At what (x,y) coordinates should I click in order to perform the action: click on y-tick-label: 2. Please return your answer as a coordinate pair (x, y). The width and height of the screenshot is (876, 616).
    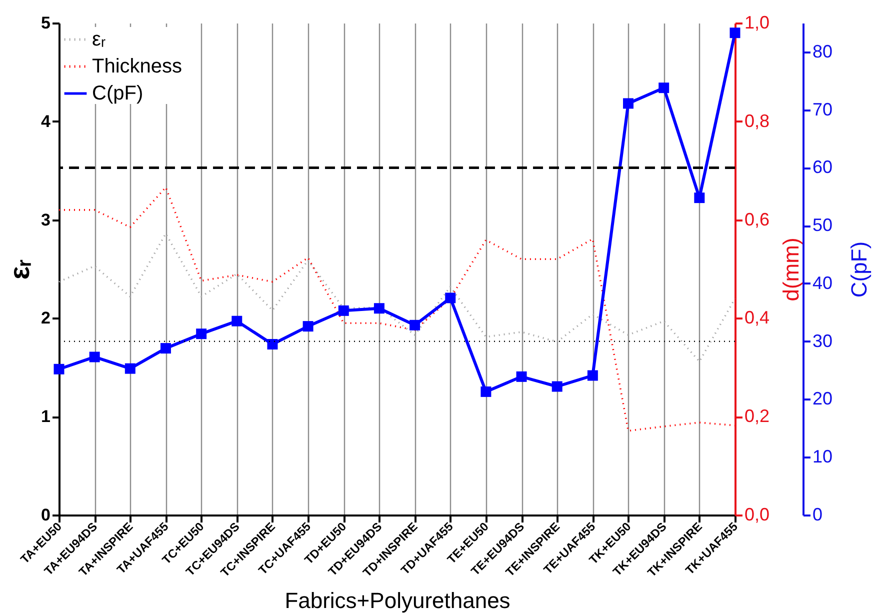
    Looking at the image, I should click on (45, 318).